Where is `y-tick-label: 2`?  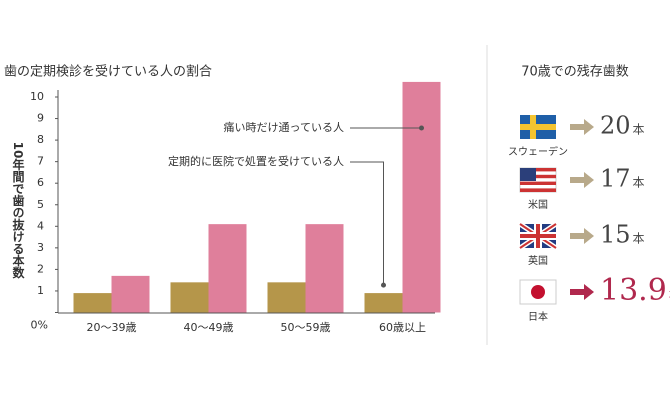
y-tick-label: 2 is located at coordinates (40, 268).